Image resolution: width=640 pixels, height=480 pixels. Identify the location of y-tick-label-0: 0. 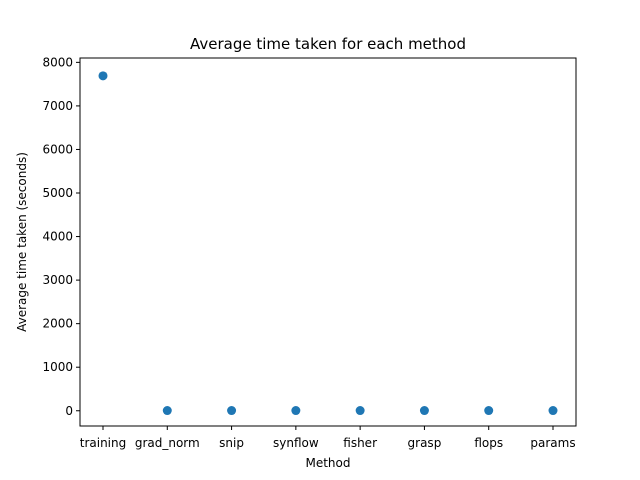
(69, 411).